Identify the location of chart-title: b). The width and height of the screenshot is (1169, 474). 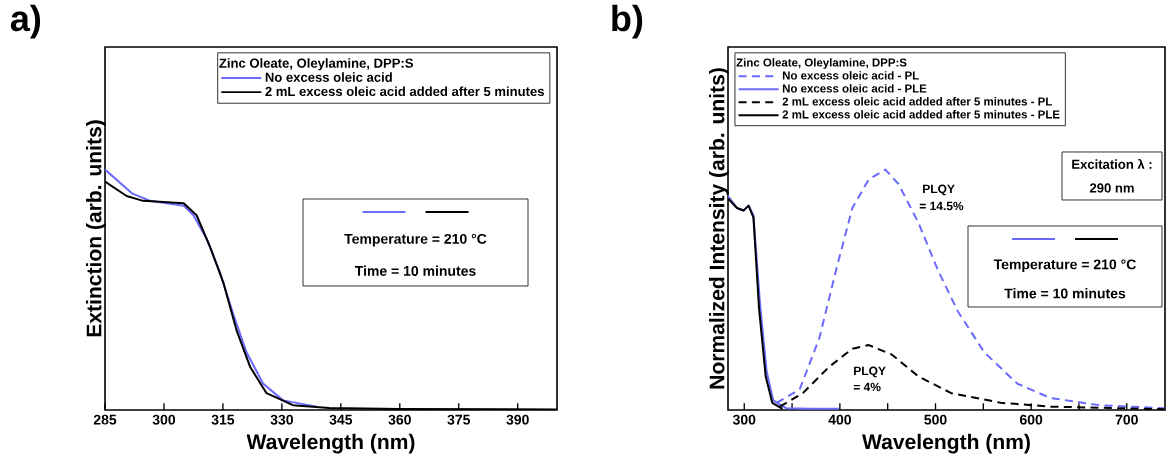
(627, 21).